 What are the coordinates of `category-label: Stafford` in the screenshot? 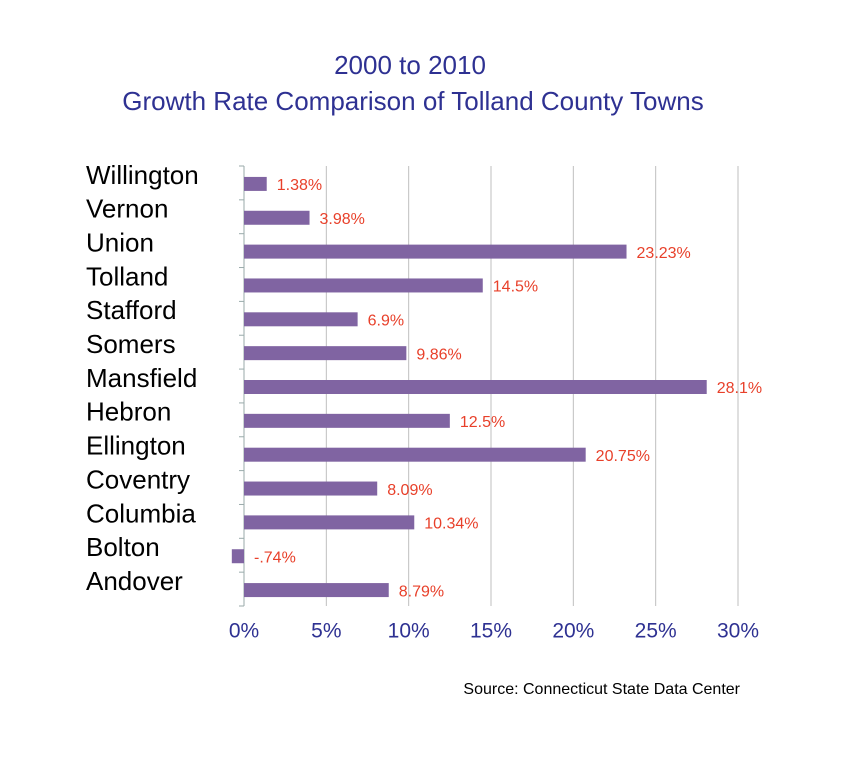 It's located at (131, 310).